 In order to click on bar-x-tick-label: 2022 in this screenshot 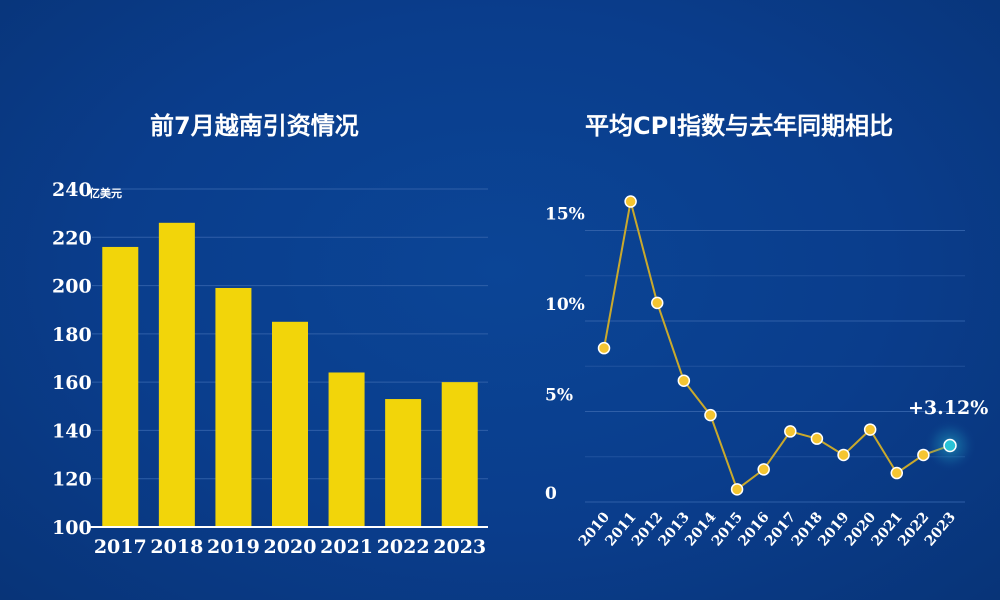, I will do `click(403, 547)`.